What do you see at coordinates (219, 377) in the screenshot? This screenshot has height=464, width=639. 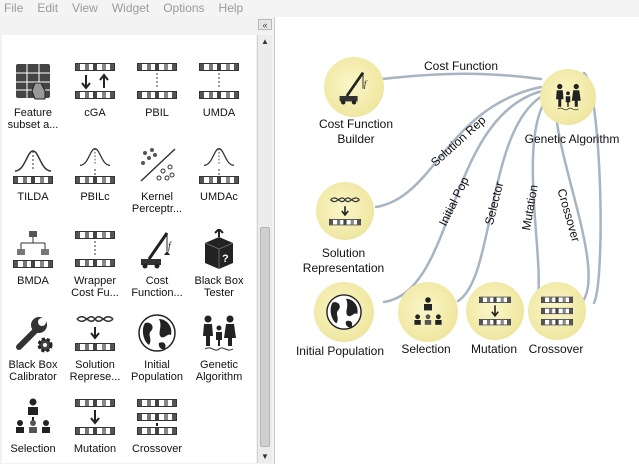 I see `tool-label-line2: Algorithm` at bounding box center [219, 377].